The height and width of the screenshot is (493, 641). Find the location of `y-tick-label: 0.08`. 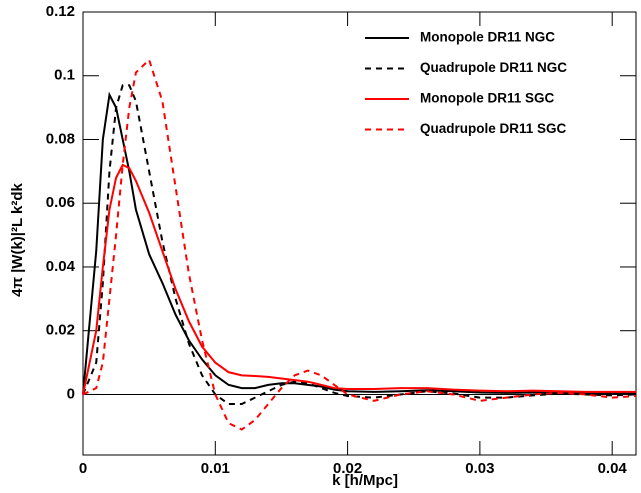

y-tick-label: 0.08 is located at coordinates (60, 138).